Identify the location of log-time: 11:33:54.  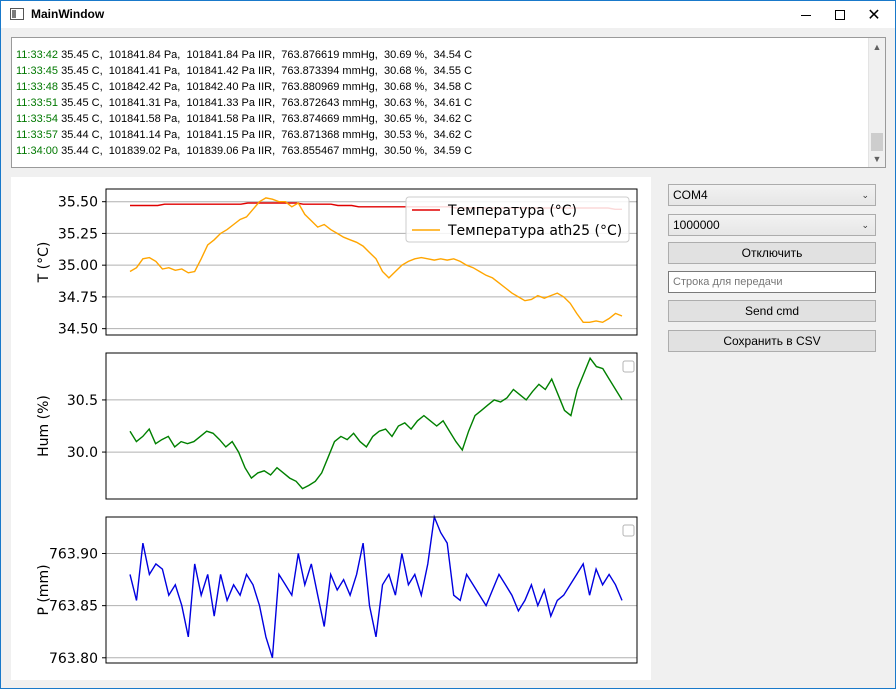
(37, 119).